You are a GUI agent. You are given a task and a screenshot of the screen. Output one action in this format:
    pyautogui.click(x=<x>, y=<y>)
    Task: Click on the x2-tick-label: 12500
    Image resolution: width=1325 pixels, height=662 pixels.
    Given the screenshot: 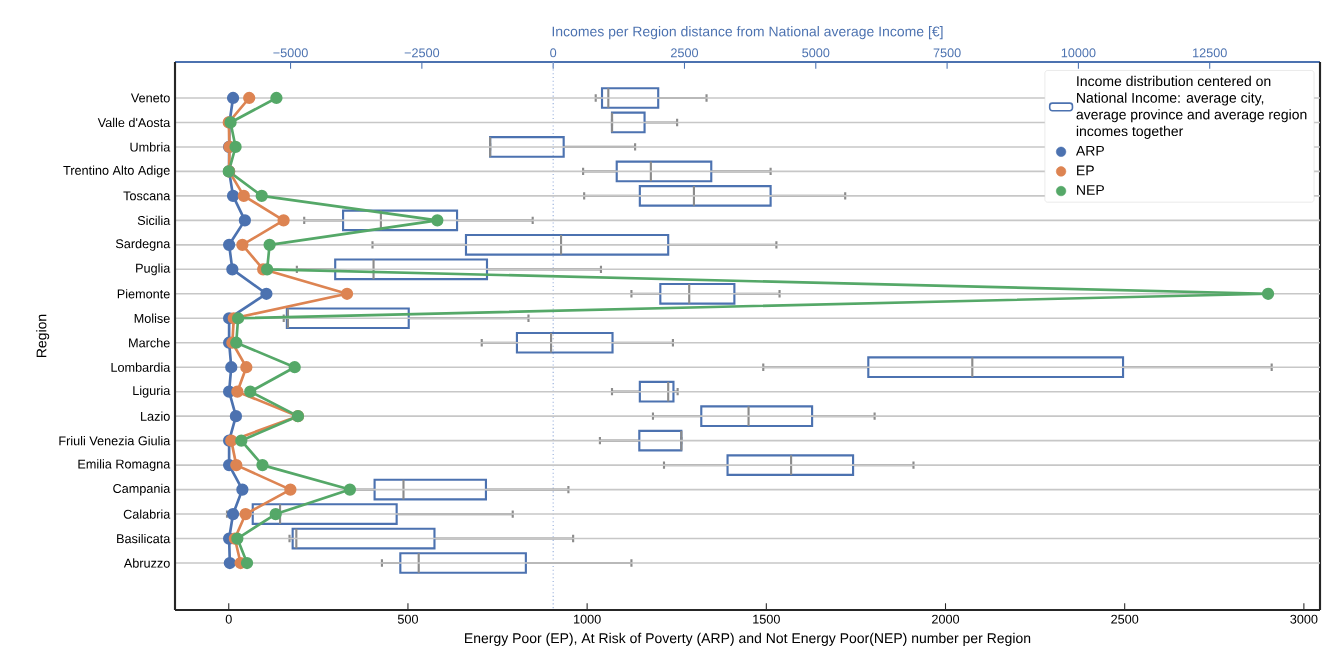 What is the action you would take?
    pyautogui.click(x=1210, y=53)
    